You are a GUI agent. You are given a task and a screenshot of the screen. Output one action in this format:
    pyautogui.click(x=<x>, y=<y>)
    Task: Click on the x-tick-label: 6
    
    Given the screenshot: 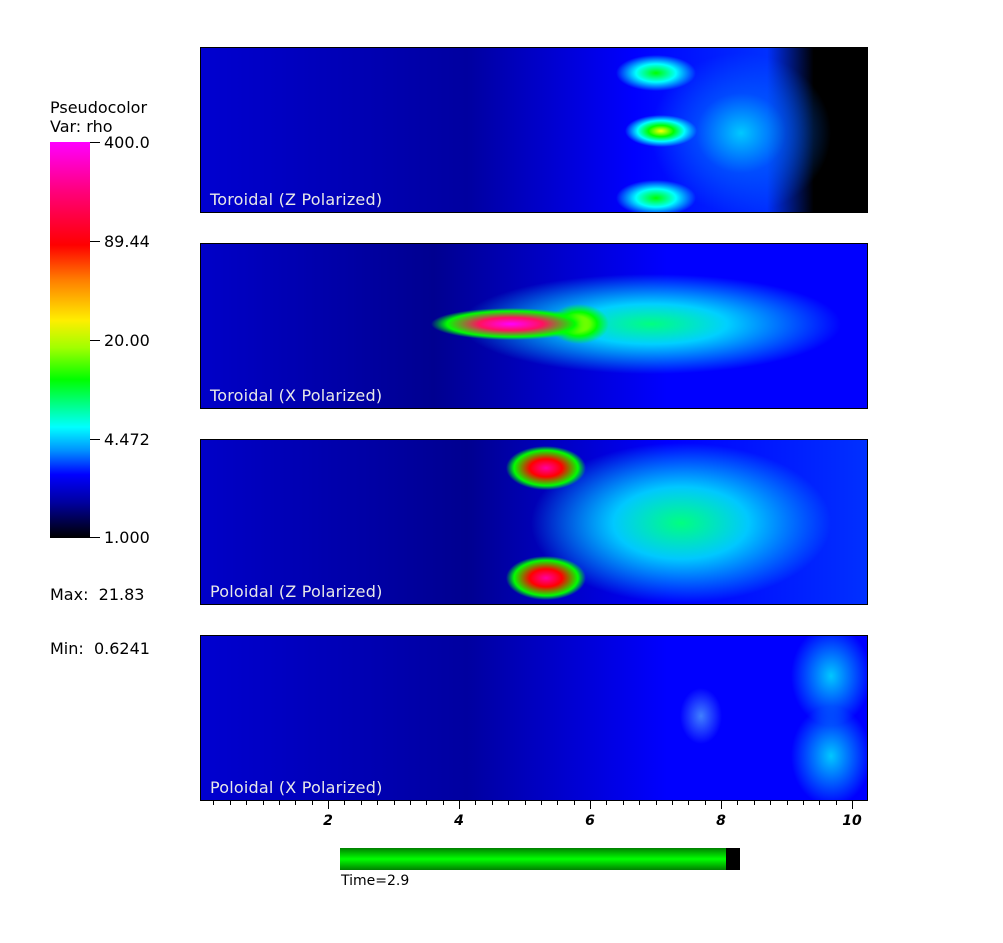 What is the action you would take?
    pyautogui.click(x=590, y=821)
    